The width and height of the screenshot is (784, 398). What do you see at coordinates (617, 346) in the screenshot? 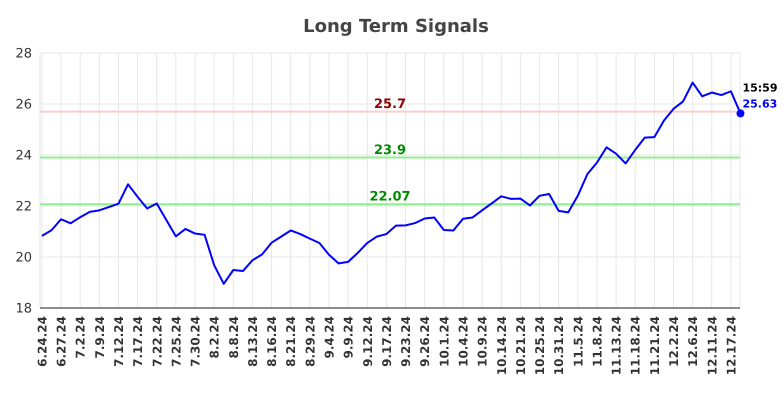
I see `x-tick-label: 11.13.24` at bounding box center [617, 346].